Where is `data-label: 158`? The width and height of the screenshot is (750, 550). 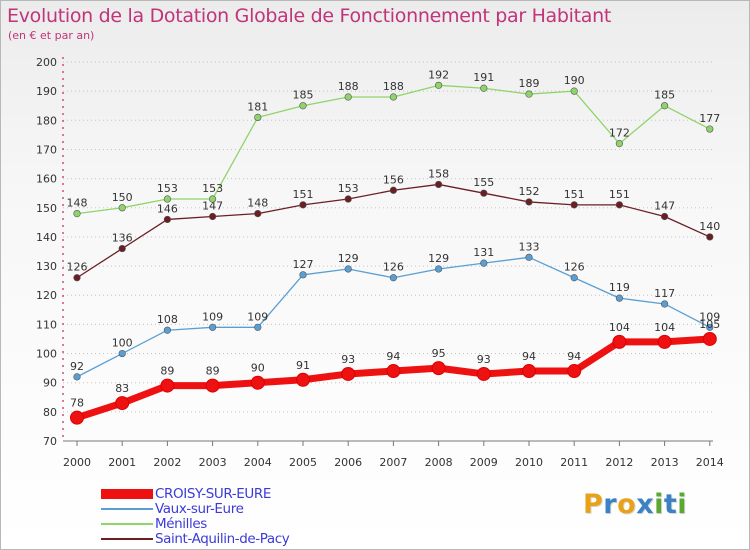 data-label: 158 is located at coordinates (438, 173).